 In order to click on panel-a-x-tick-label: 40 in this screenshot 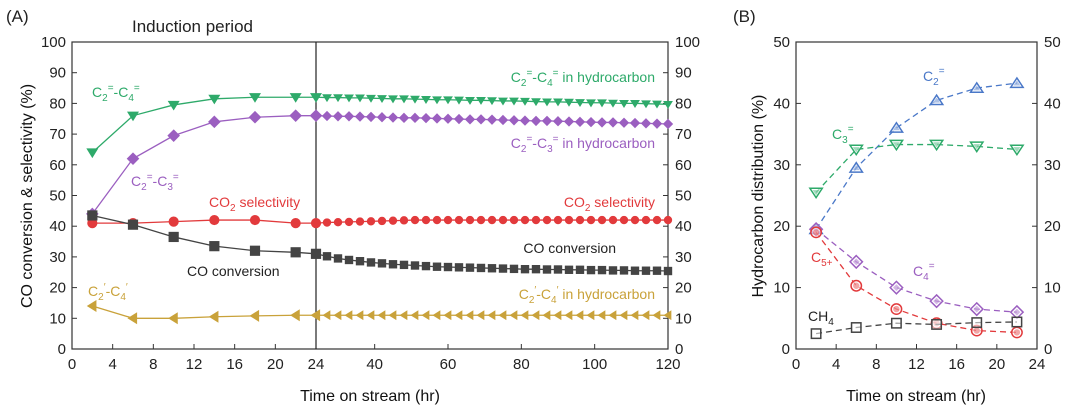, I will do `click(374, 364)`.